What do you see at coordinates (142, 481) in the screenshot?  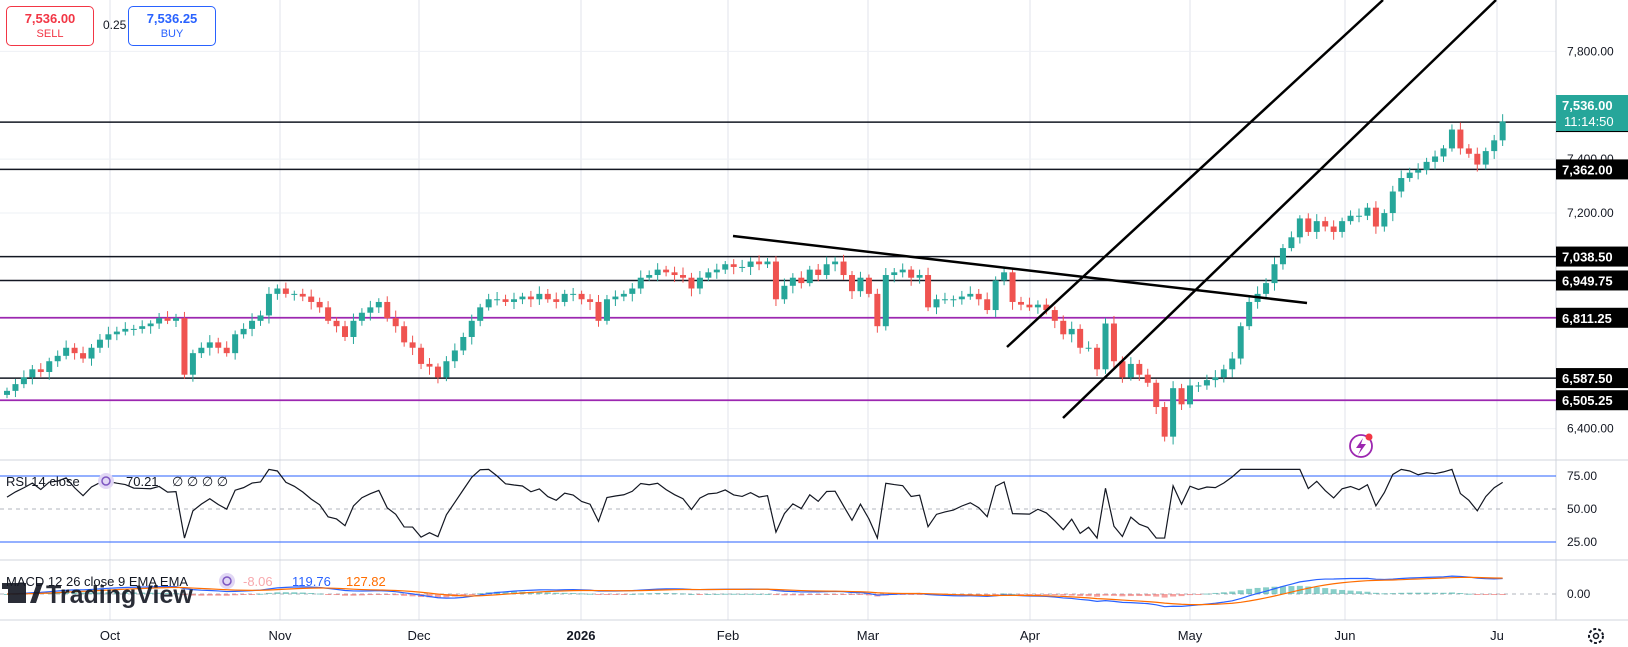 I see `rsi-value: 70.21` at bounding box center [142, 481].